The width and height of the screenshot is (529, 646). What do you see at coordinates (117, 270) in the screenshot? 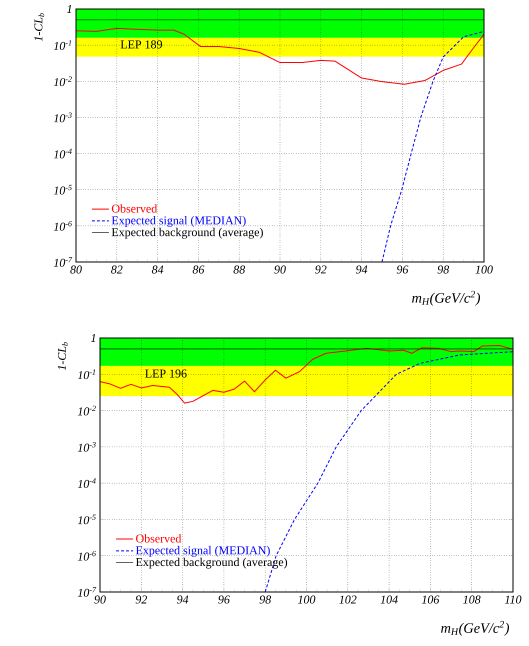
I see `x-tick-label: 82` at bounding box center [117, 270].